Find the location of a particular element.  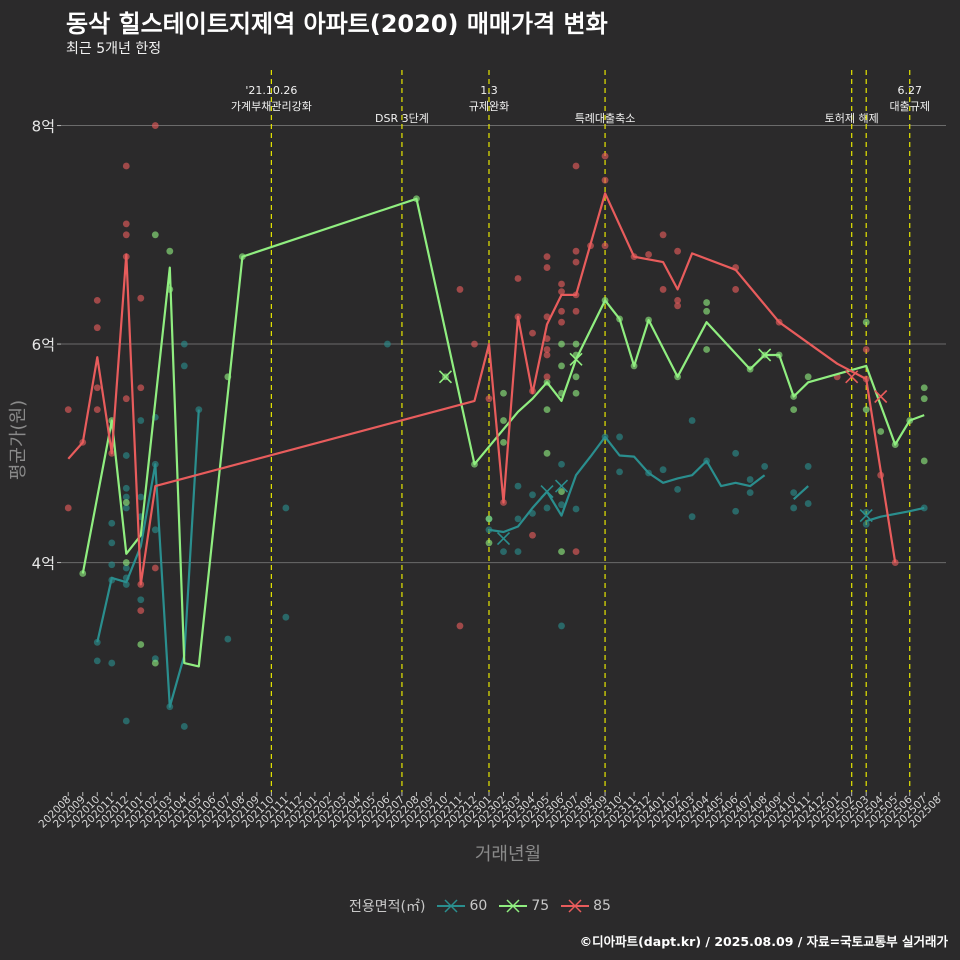

x-marker-2-b is located at coordinates (547, 491).